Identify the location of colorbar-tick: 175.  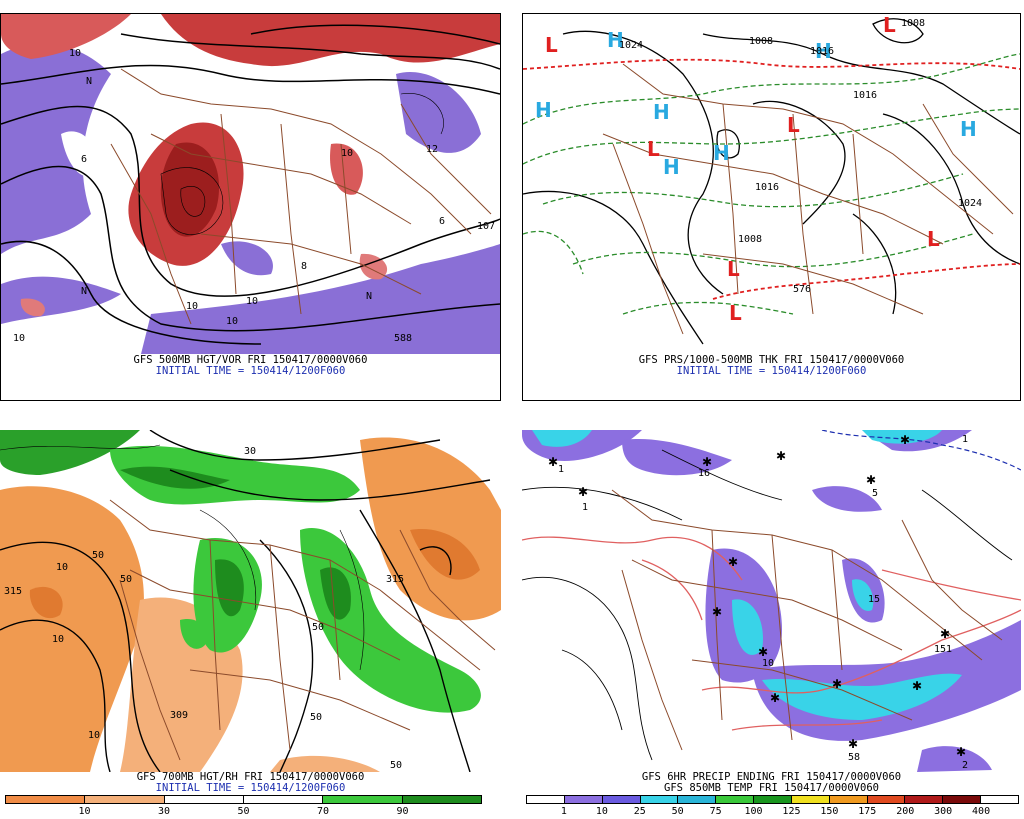
(867, 811).